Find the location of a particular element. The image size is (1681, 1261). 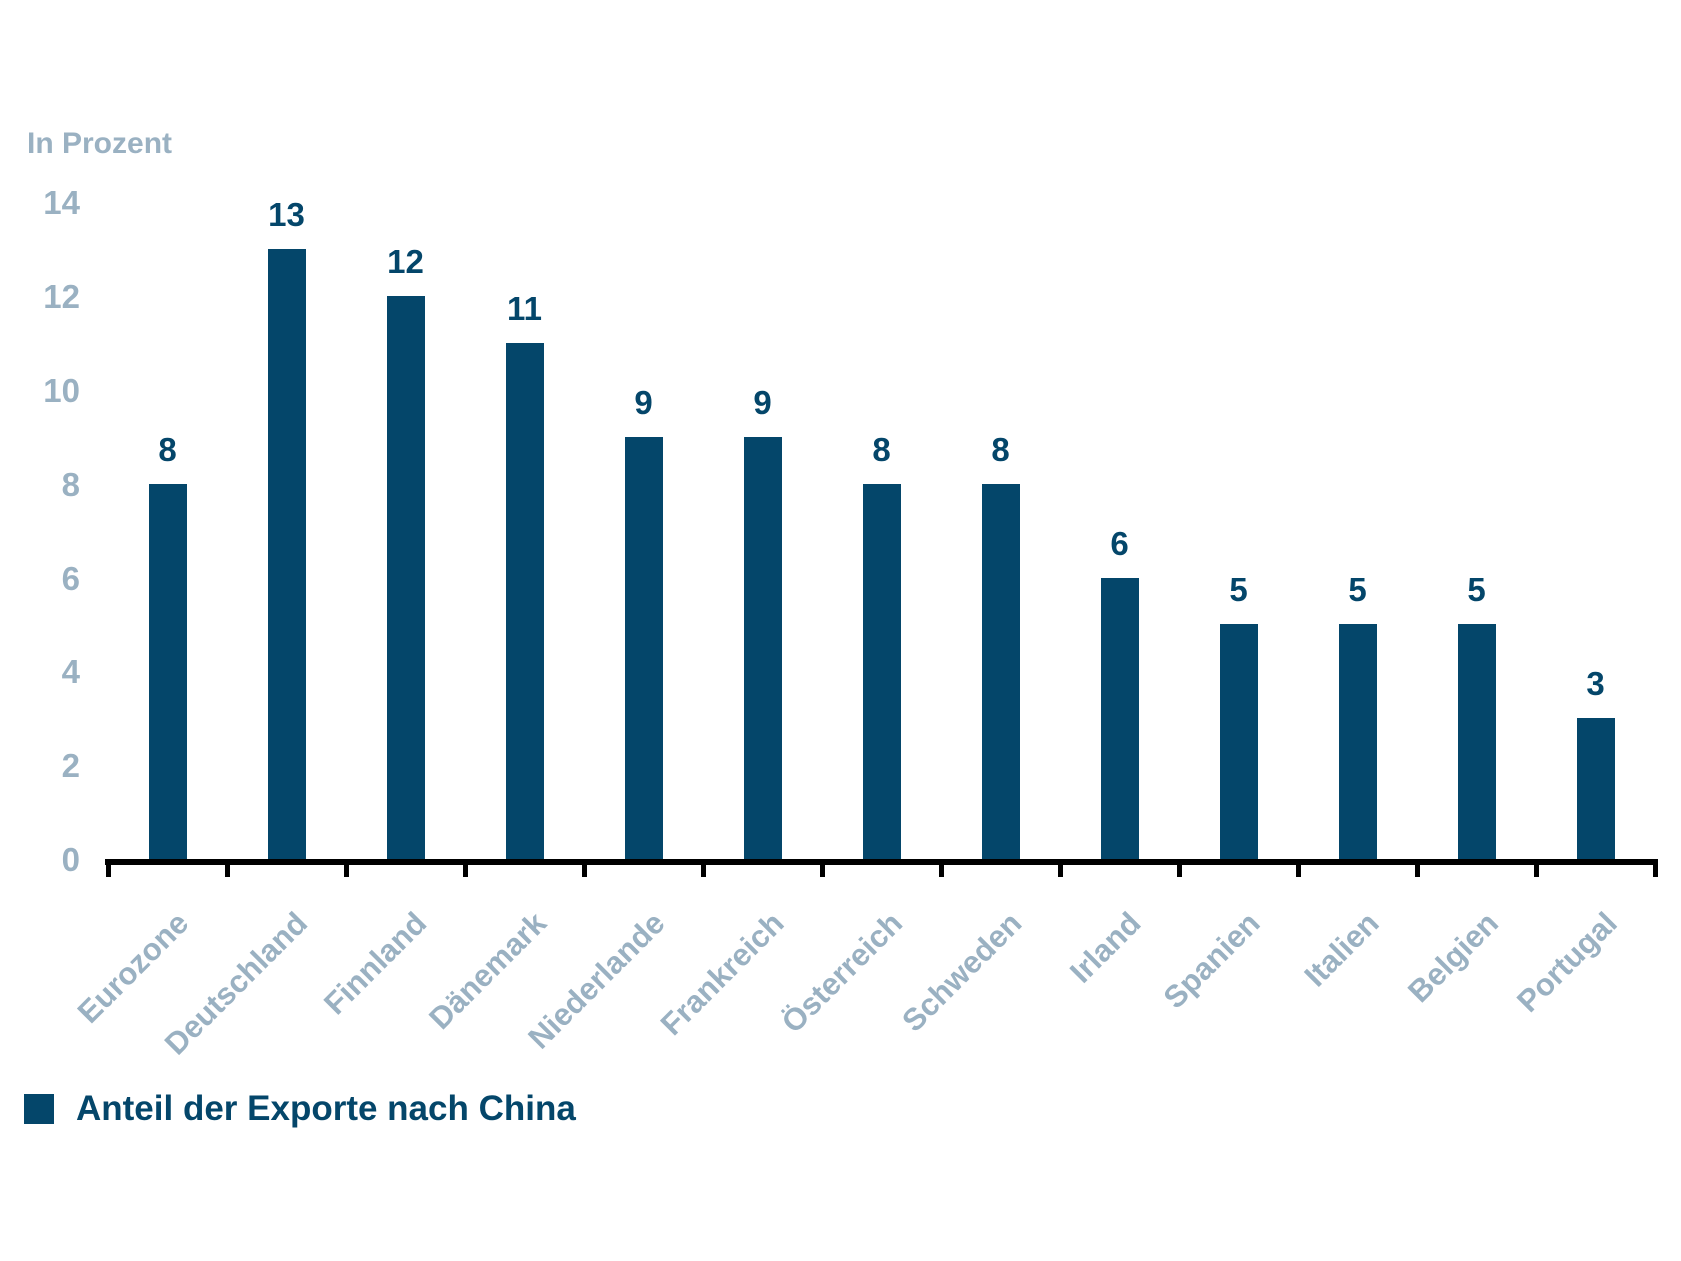

bar-portugal is located at coordinates (1595, 788).